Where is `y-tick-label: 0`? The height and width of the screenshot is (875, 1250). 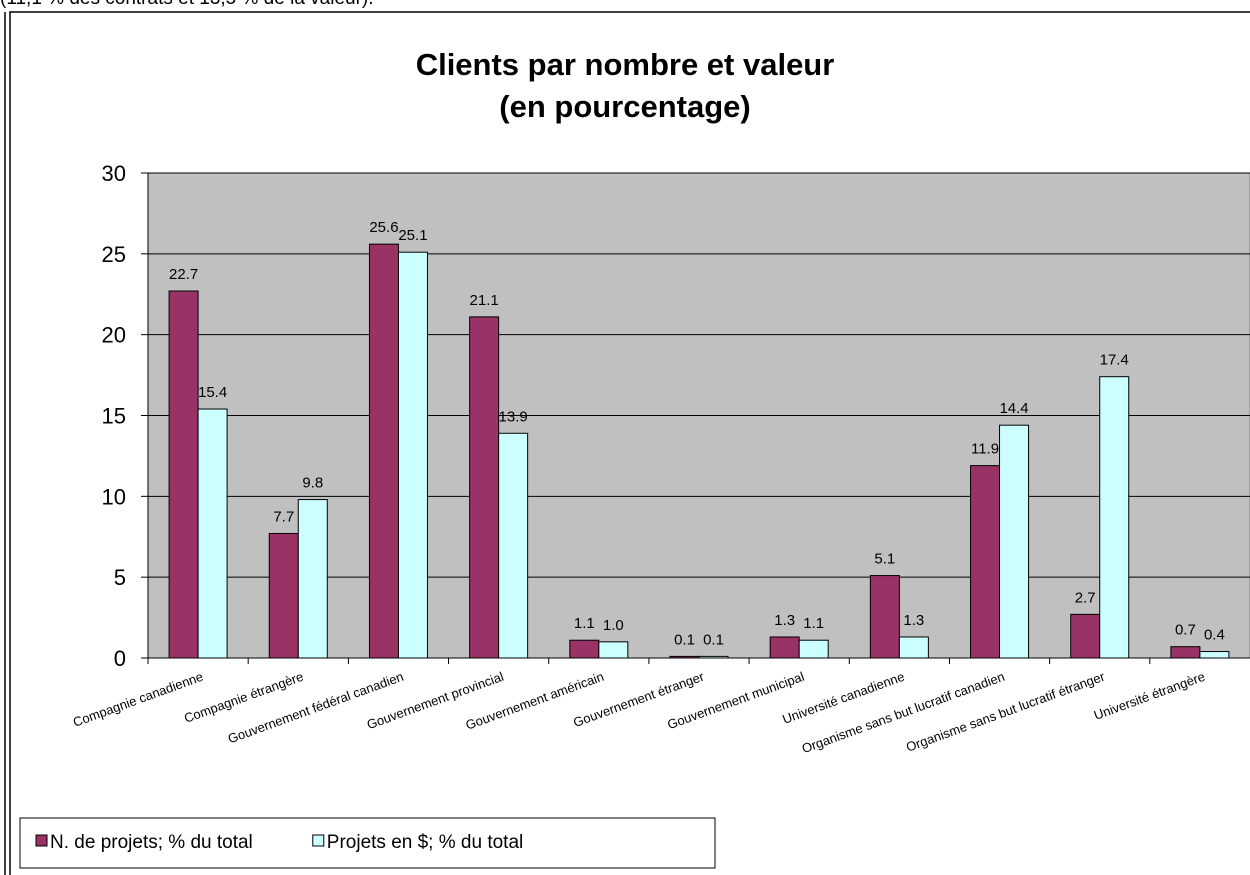
y-tick-label: 0 is located at coordinates (120, 658).